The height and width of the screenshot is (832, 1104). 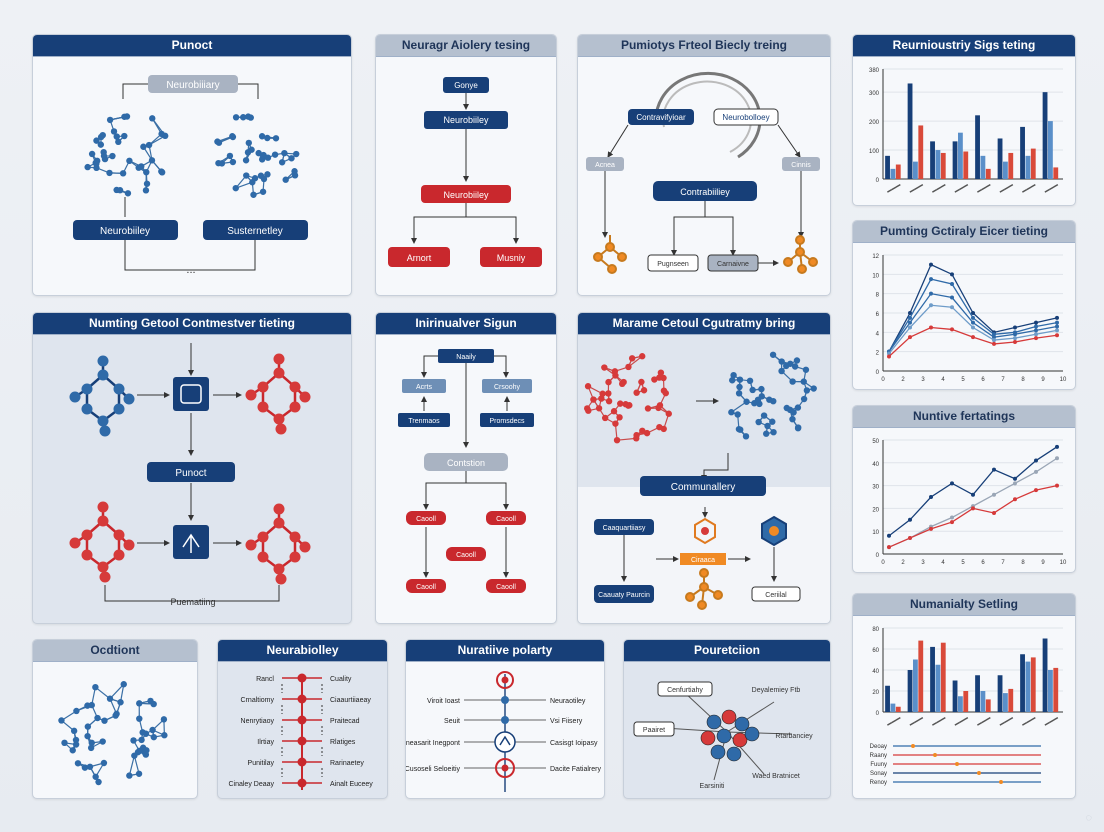 What do you see at coordinates (703, 487) in the screenshot?
I see `svg-text: Communallery` at bounding box center [703, 487].